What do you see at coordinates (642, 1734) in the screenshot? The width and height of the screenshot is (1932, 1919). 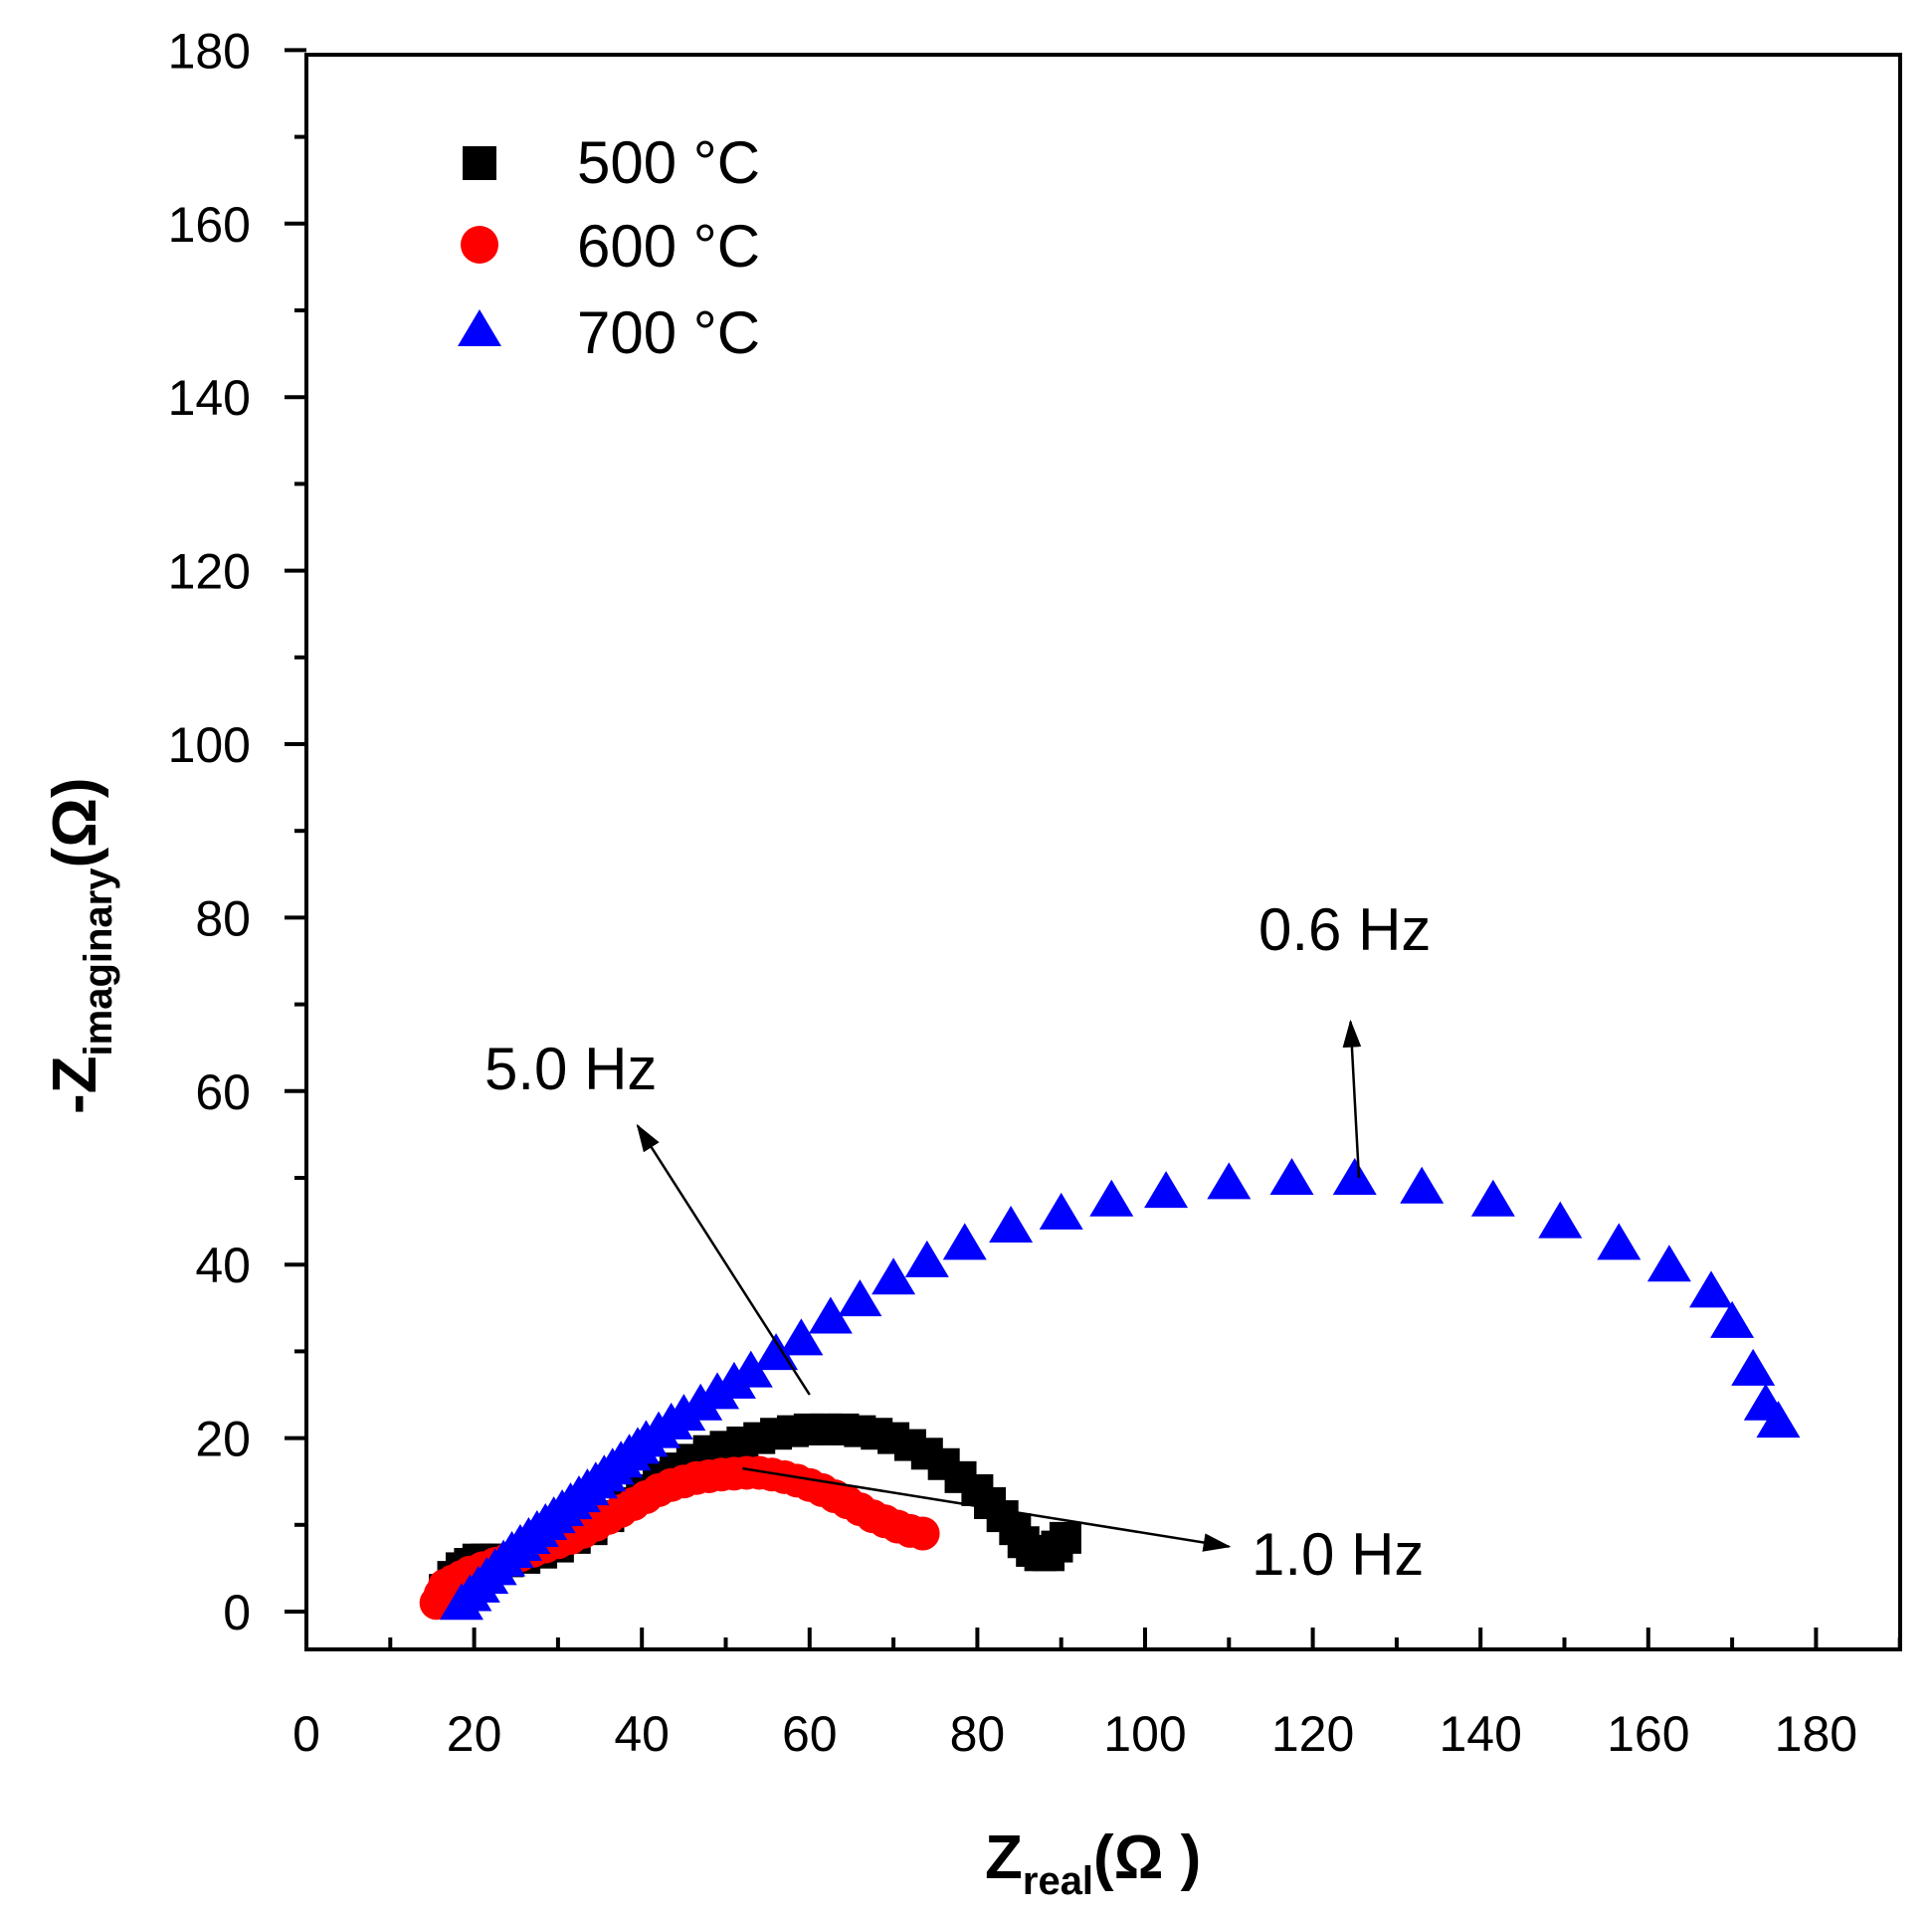 I see `x-tick-label: 40` at bounding box center [642, 1734].